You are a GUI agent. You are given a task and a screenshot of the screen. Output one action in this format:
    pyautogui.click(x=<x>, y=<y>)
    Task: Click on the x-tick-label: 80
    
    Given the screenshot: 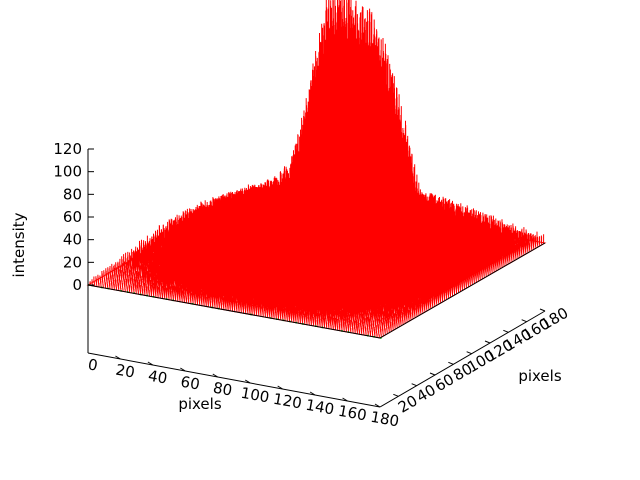 What is the action you would take?
    pyautogui.click(x=223, y=389)
    